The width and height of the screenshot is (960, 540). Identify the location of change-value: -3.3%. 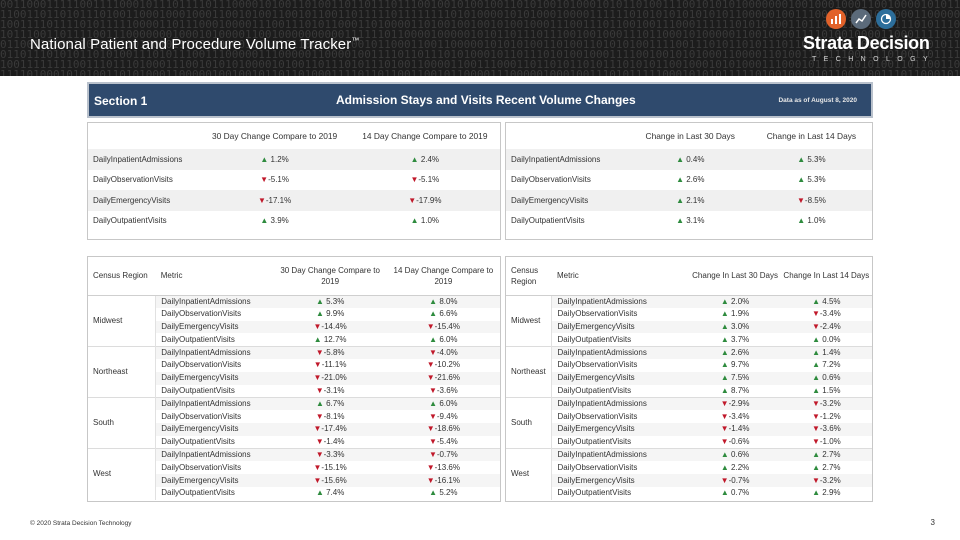
(334, 455).